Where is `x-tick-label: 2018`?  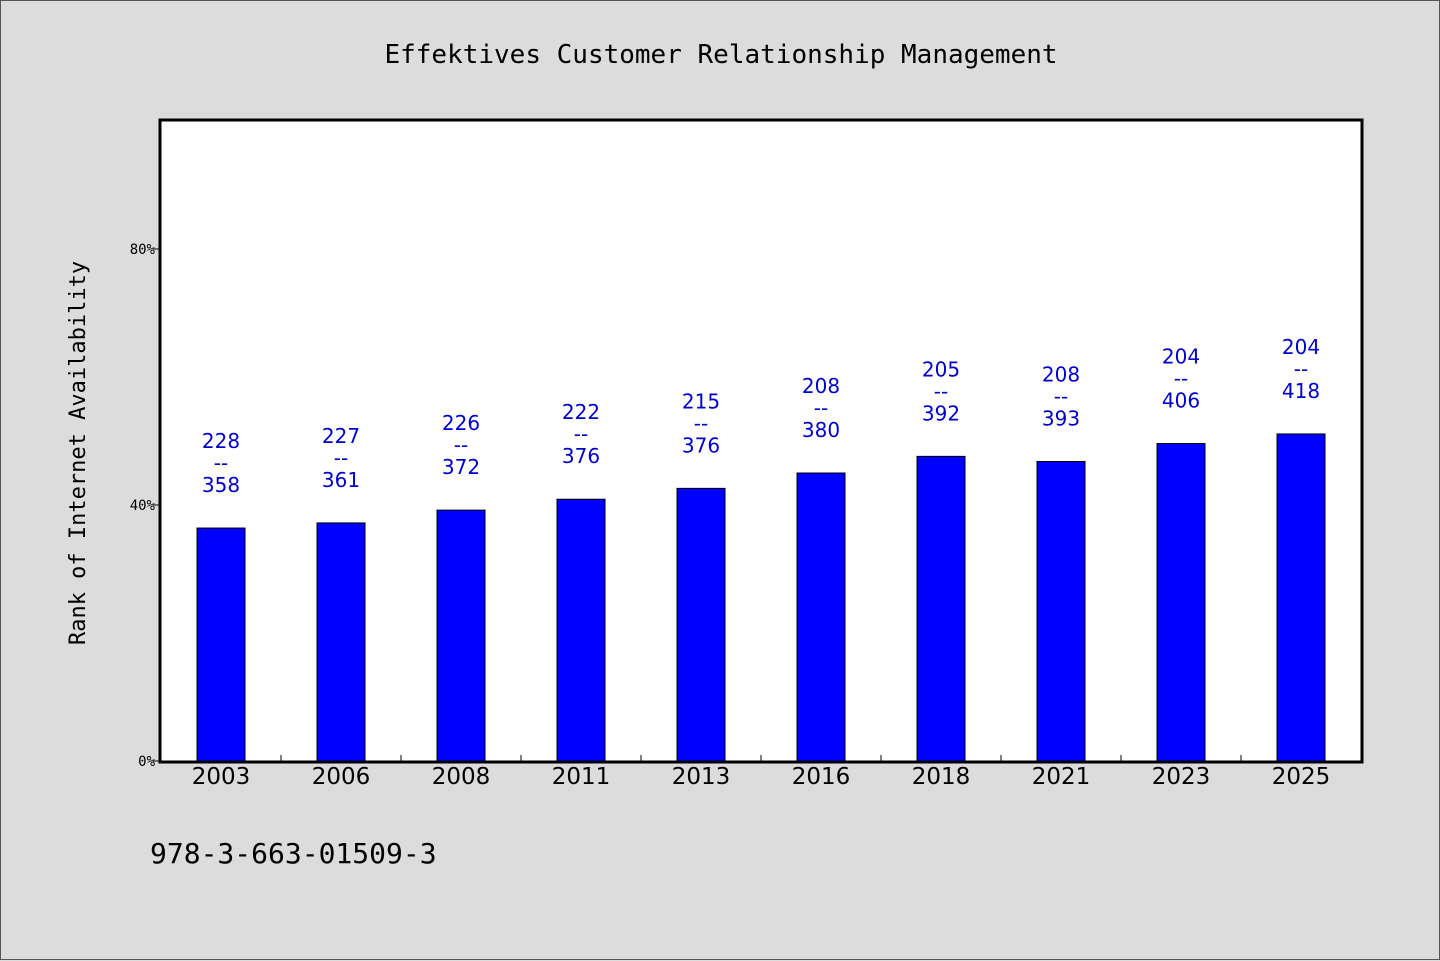 x-tick-label: 2018 is located at coordinates (941, 777).